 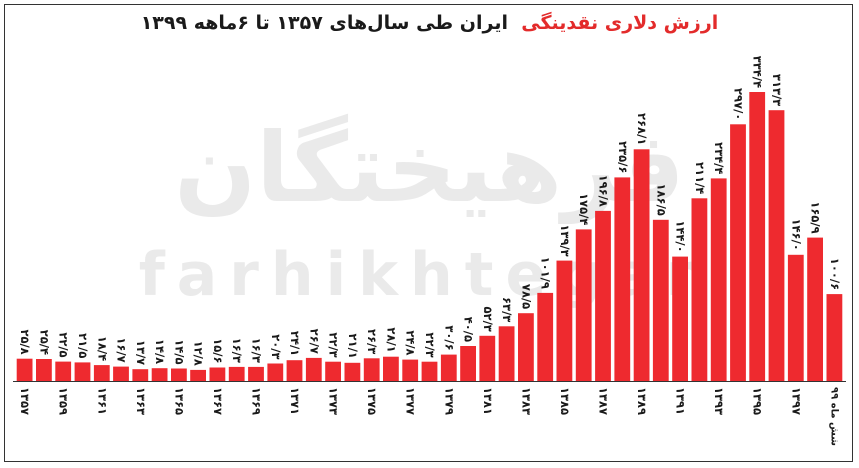 What do you see at coordinates (218, 401) in the screenshot?
I see `x-tick-label: ۱۳۶۷` at bounding box center [218, 401].